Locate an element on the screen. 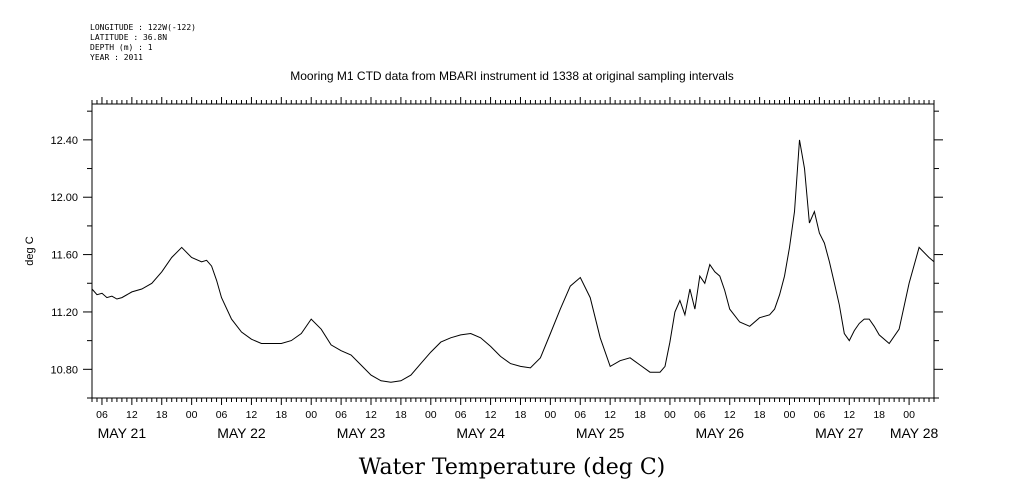  y-tick-label: 10.80 is located at coordinates (64, 370).